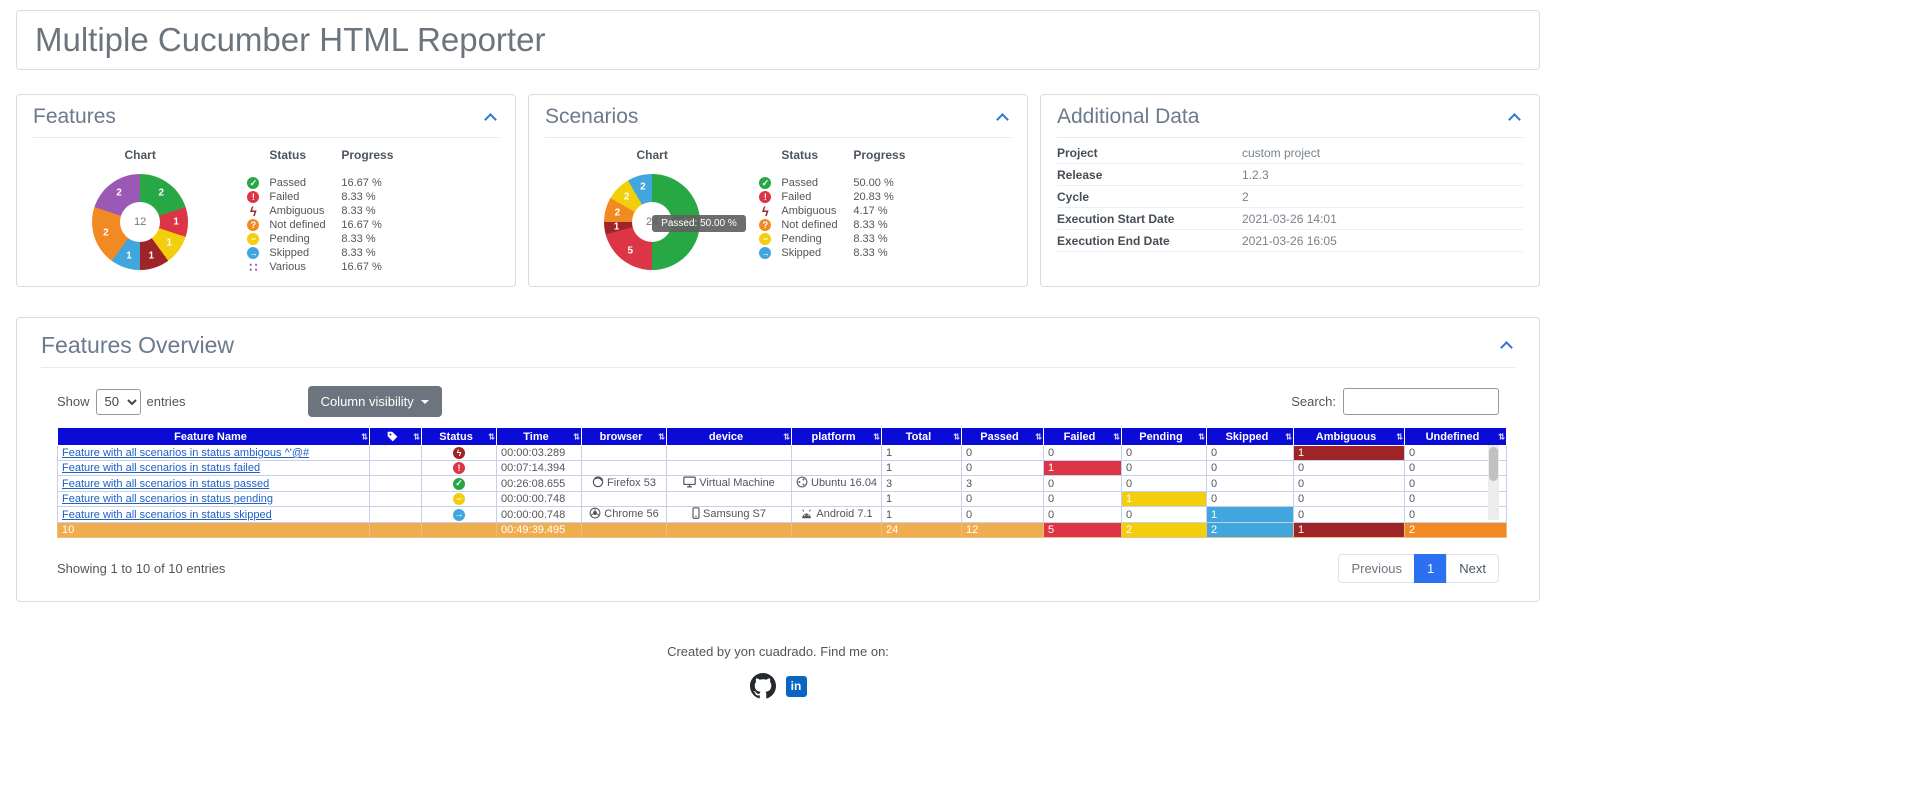  What do you see at coordinates (289, 253) in the screenshot?
I see `legend-status-label: Skipped` at bounding box center [289, 253].